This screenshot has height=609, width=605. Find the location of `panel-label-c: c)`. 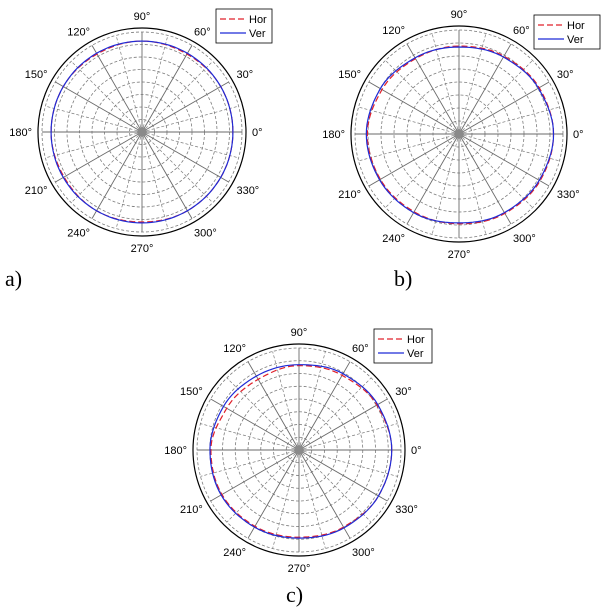

panel-label-c: c) is located at coordinates (295, 594).